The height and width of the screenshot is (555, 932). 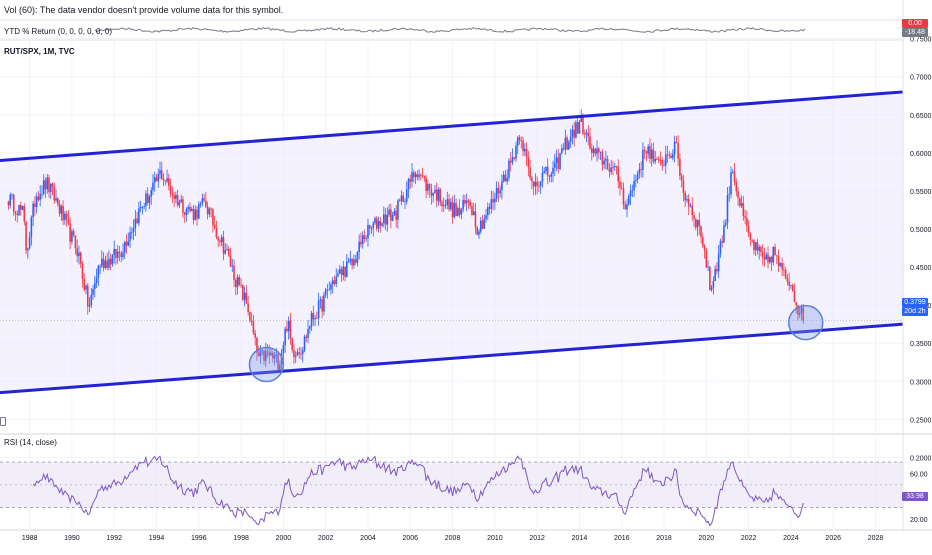 I want to click on x-tick-label: 2004, so click(x=368, y=538).